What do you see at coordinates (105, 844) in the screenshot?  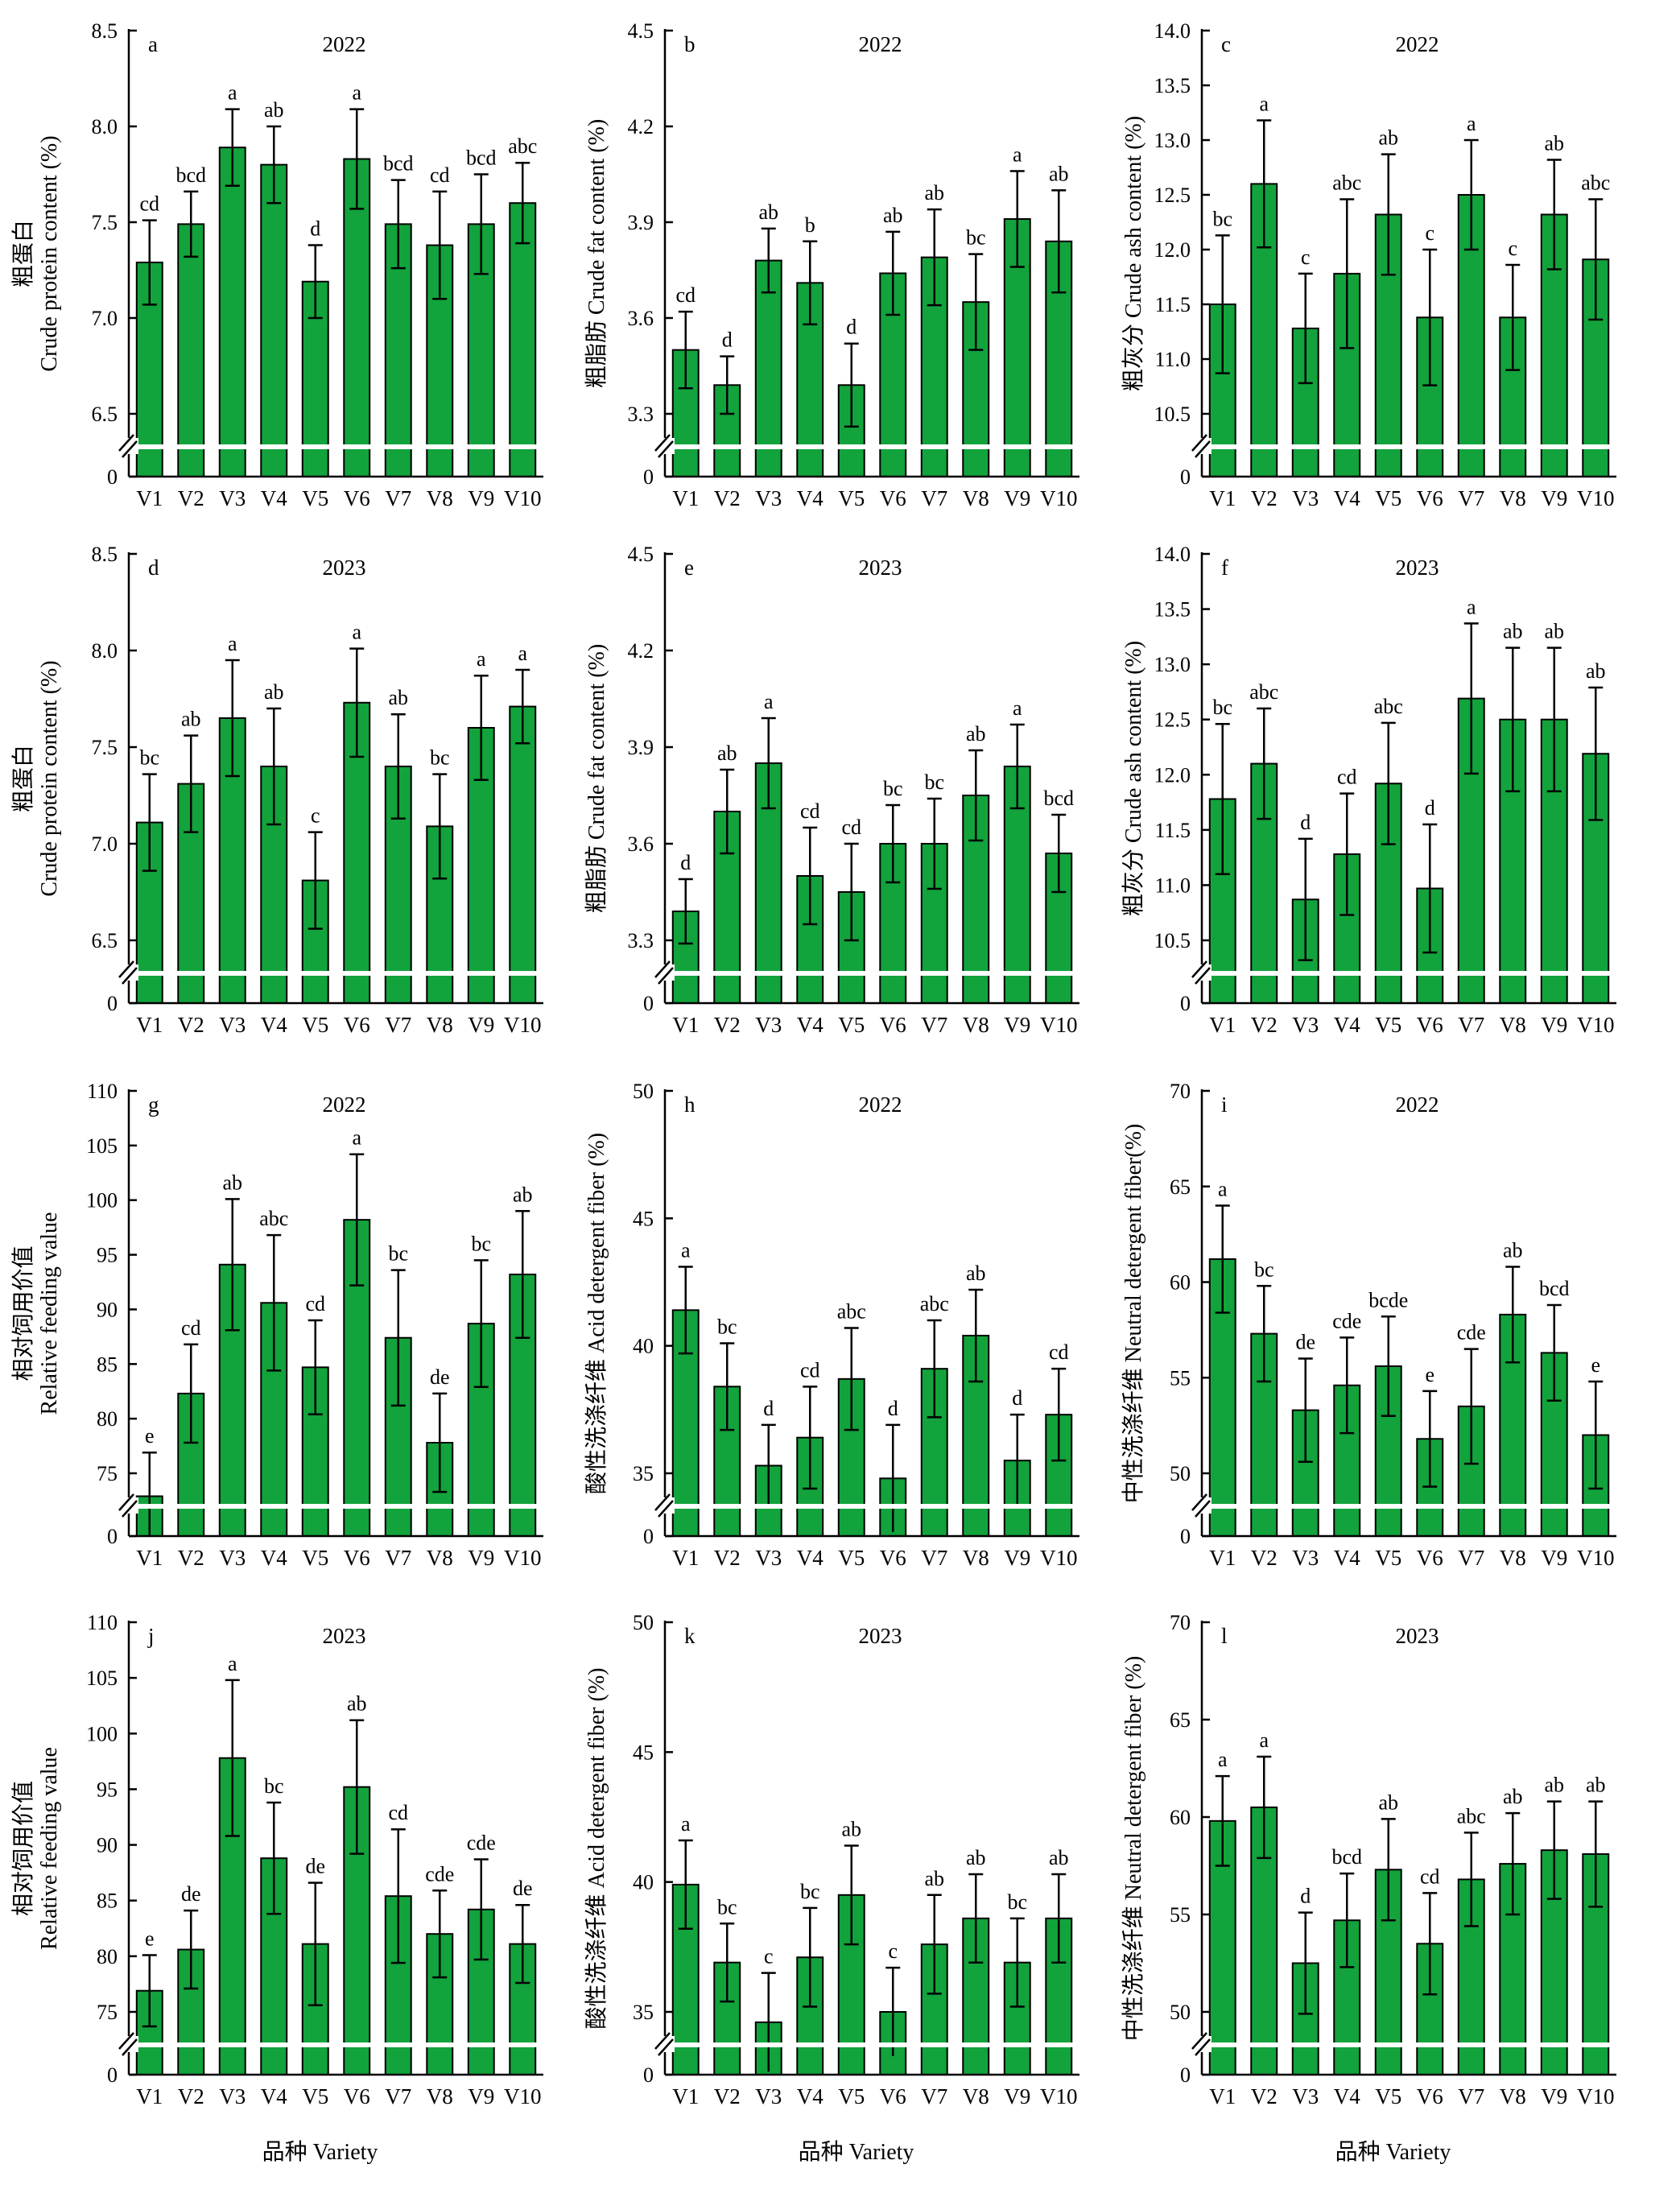 I see `y-tick-label: 7.0` at bounding box center [105, 844].